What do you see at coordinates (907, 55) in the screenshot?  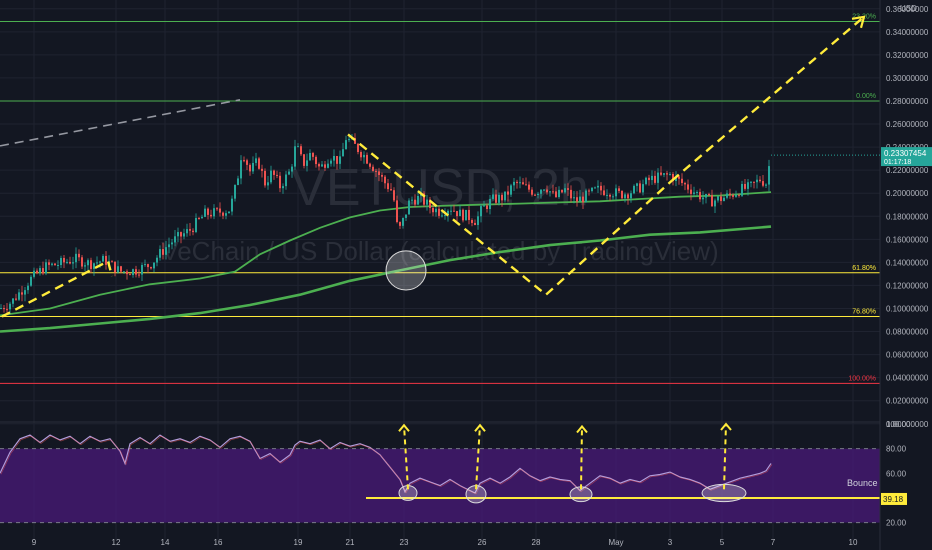 I see `price-tick-label: 0.32000000` at bounding box center [907, 55].